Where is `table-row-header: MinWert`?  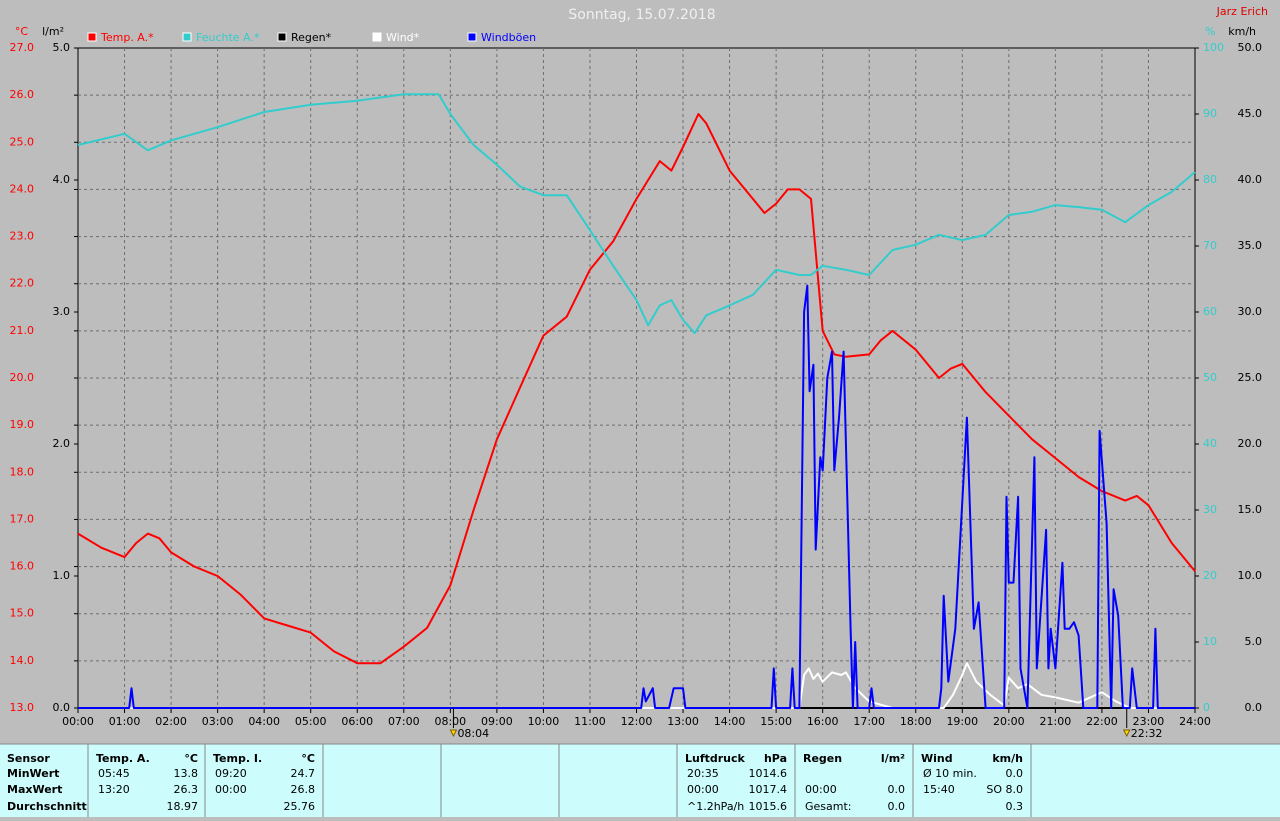 table-row-header: MinWert is located at coordinates (33, 773).